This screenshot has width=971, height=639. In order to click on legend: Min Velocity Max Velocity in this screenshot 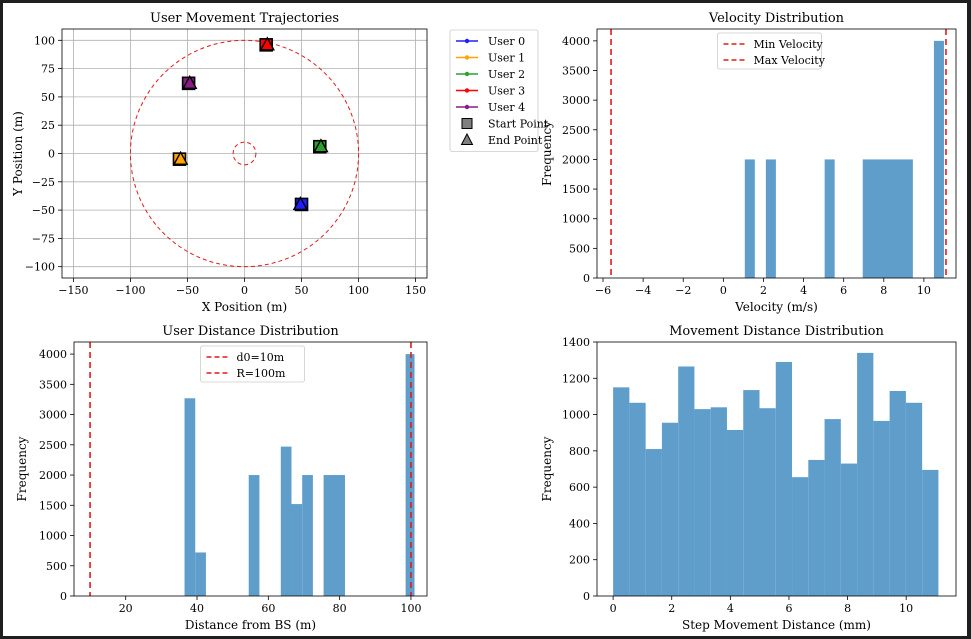, I will do `click(771, 51)`.